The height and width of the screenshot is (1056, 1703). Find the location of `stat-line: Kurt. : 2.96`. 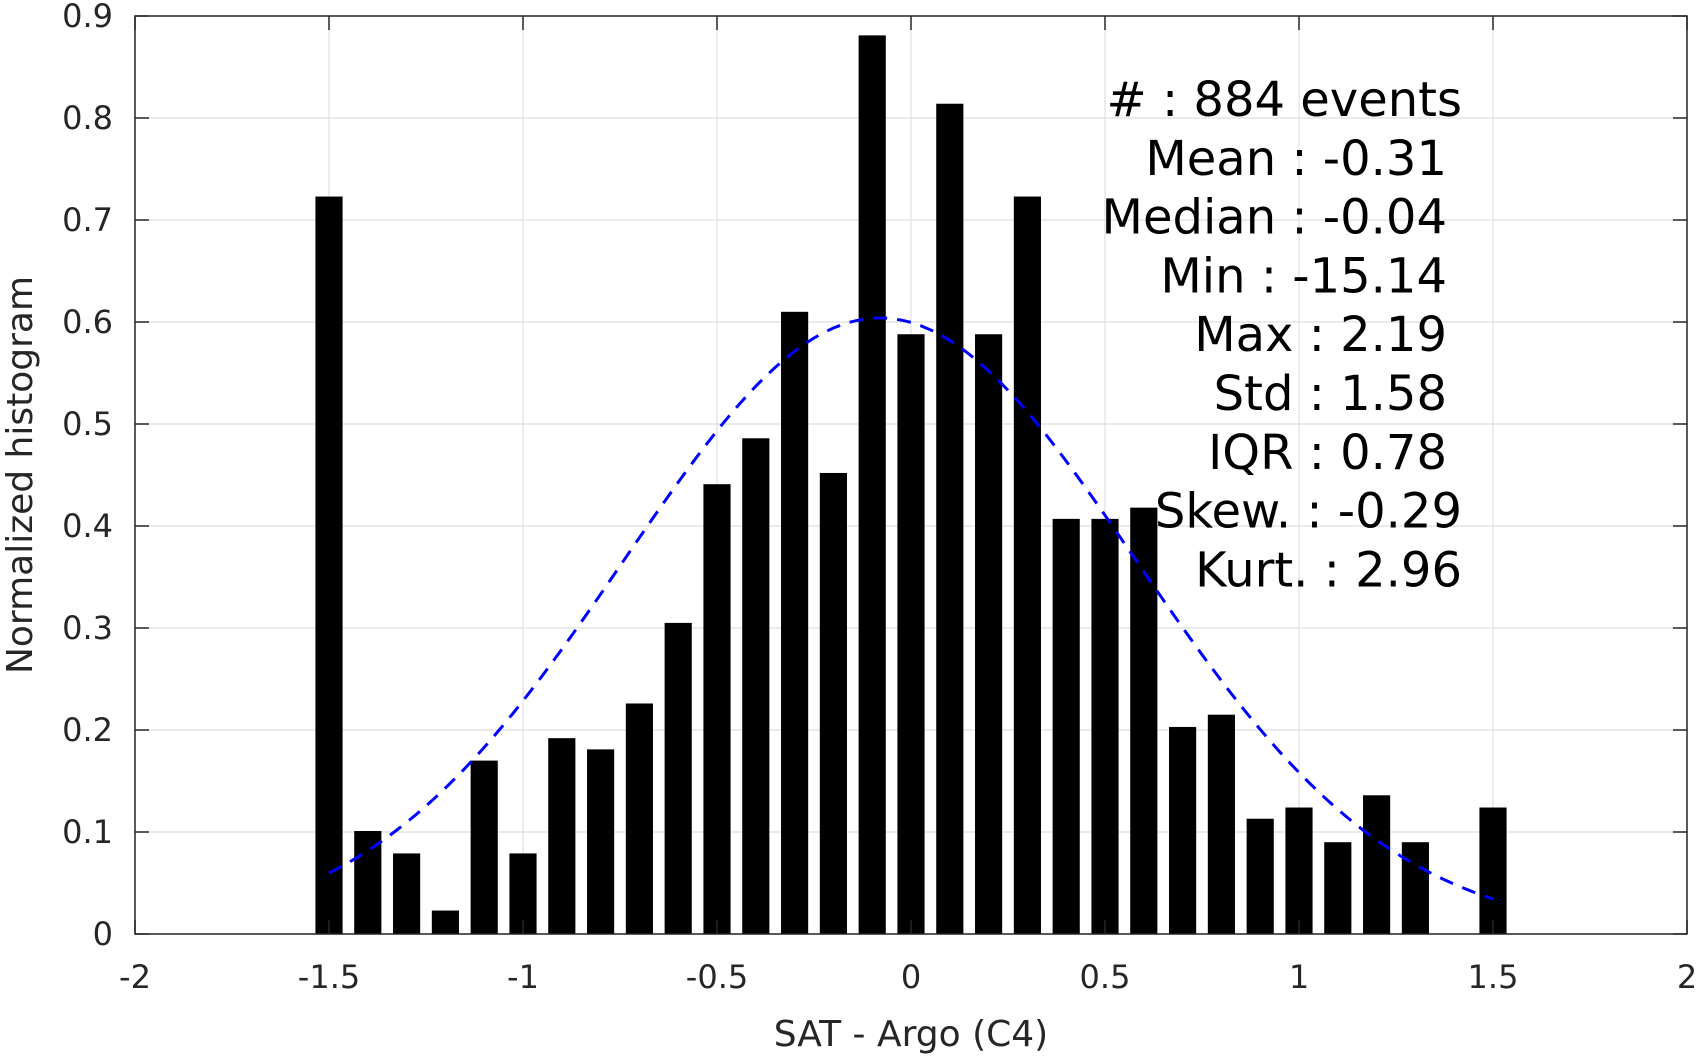

stat-line: Kurt. : 2.96 is located at coordinates (1328, 570).